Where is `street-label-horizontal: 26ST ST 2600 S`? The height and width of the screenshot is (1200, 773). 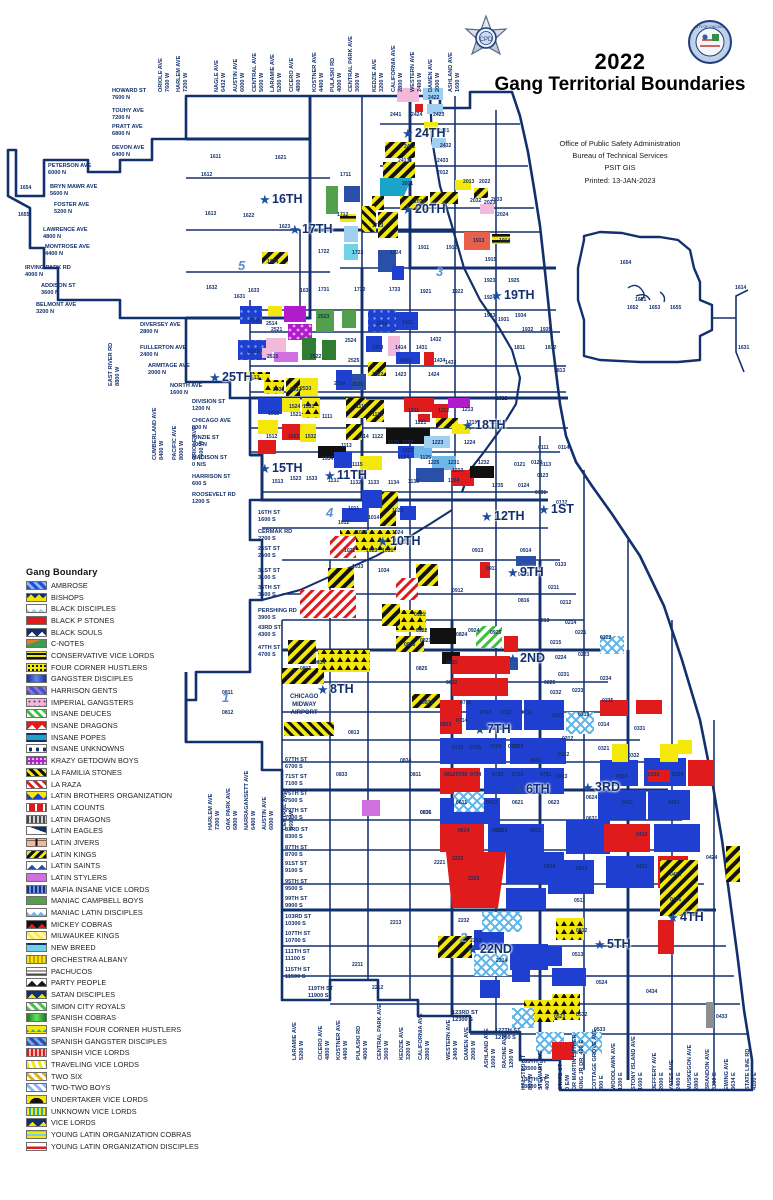
street-label-horizontal: 26ST ST 2600 S is located at coordinates (269, 552).